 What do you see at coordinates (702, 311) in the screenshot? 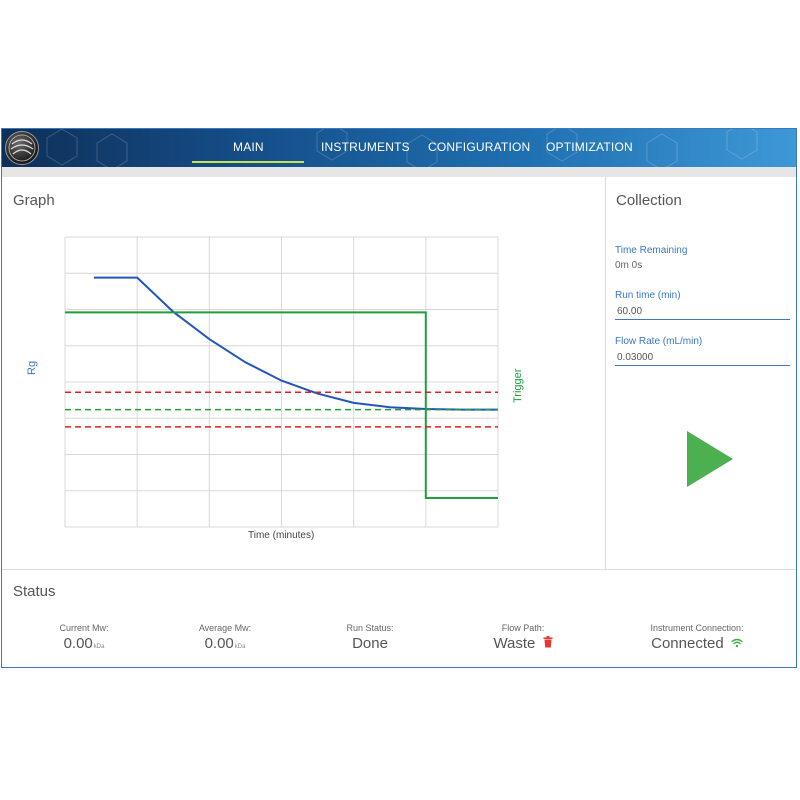
I see `run-time-input` at bounding box center [702, 311].